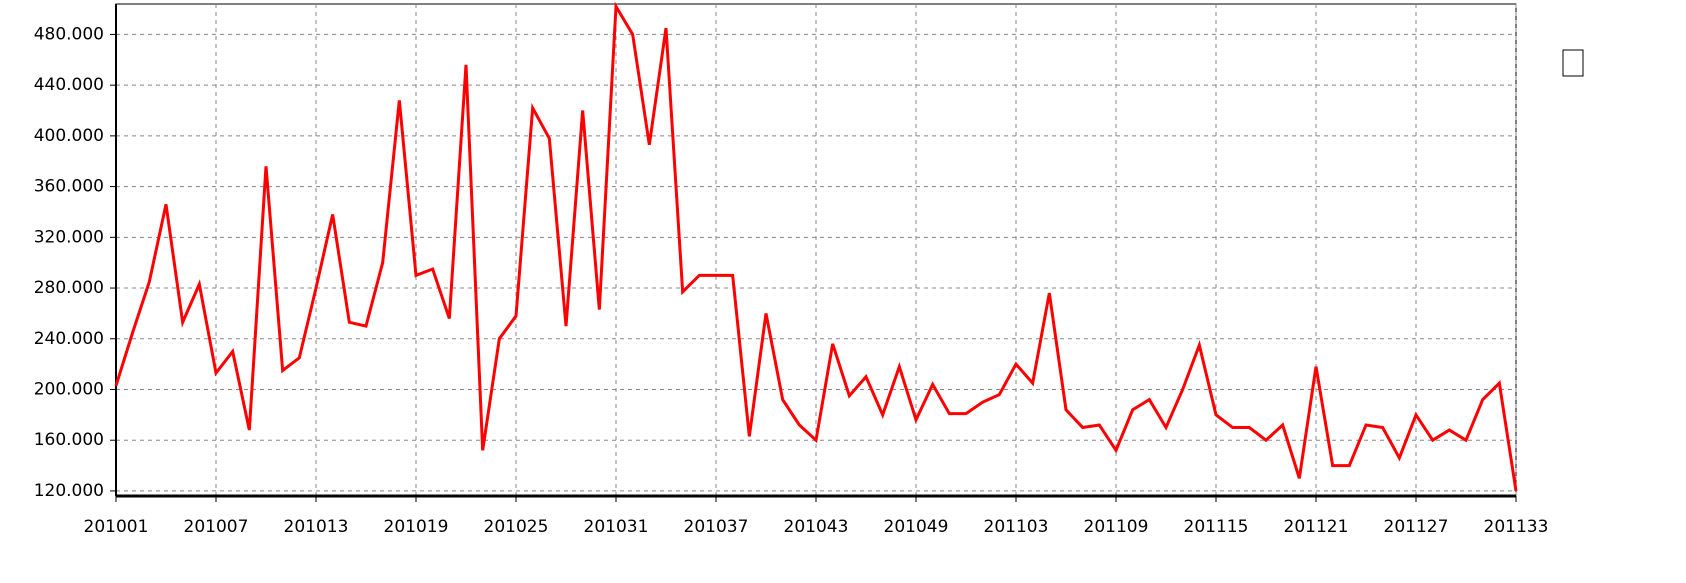 The image size is (1686, 583). I want to click on y-tick-label: 320.000, so click(69, 237).